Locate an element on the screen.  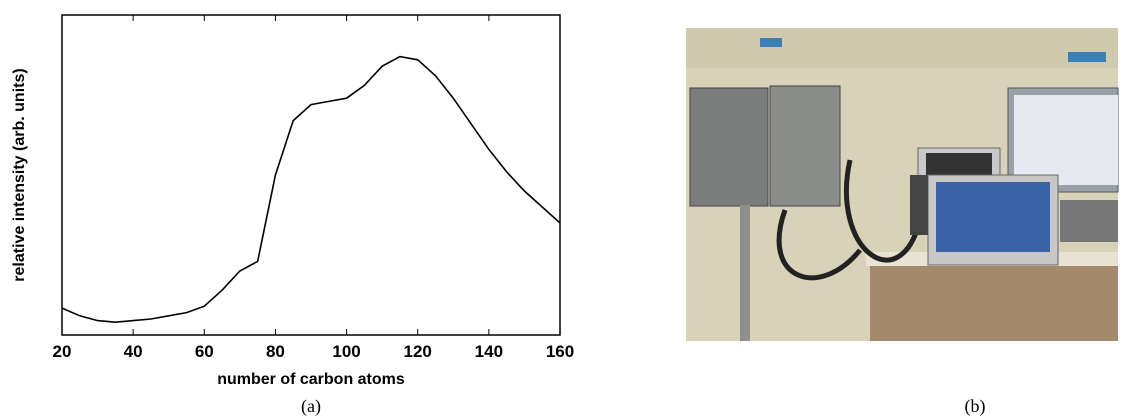
x-tick-label: 120 is located at coordinates (418, 351).